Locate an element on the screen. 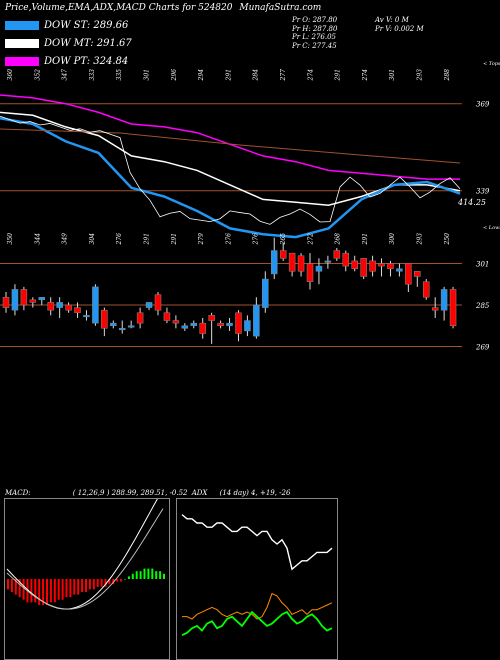  price-high: Pr H: 287.80 is located at coordinates (315, 28).